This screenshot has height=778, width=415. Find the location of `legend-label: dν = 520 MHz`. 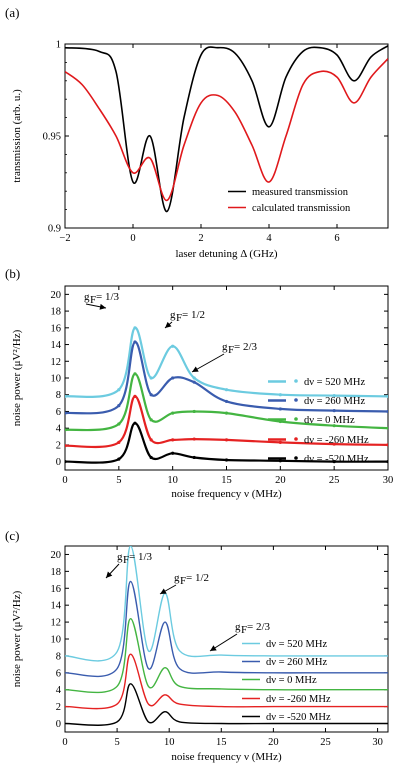

legend-label: dν = 520 MHz is located at coordinates (296, 644).